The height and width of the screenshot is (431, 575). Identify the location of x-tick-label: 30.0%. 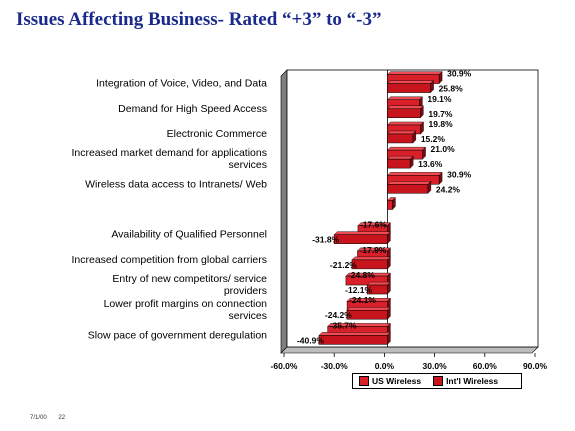
(435, 366).